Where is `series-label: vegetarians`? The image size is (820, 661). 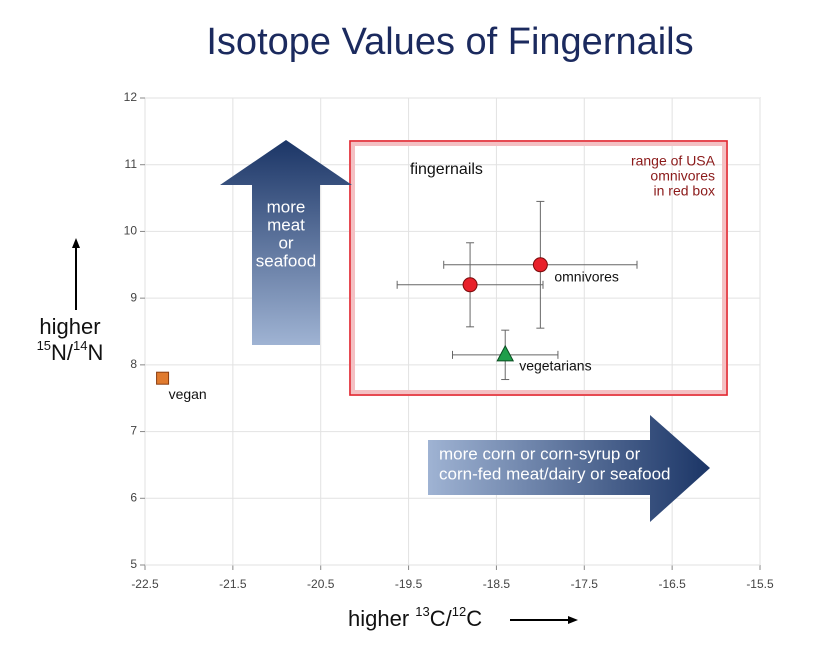 series-label: vegetarians is located at coordinates (555, 366).